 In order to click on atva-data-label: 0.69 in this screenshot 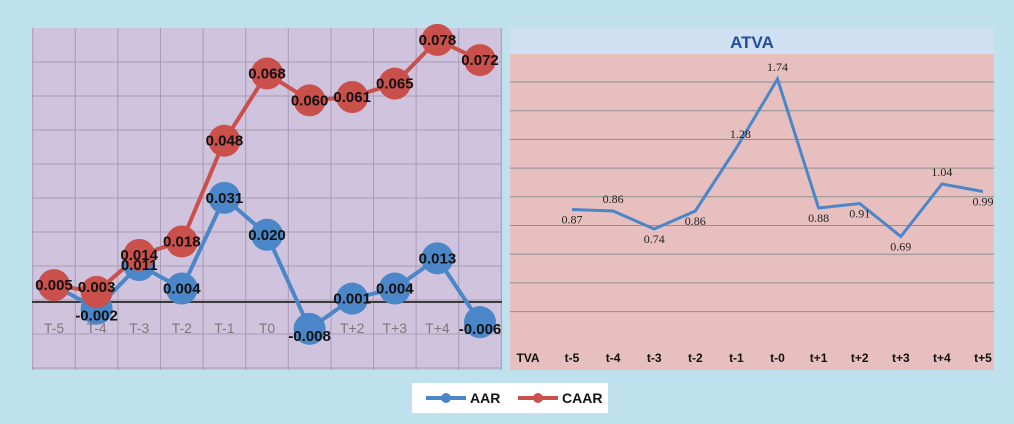, I will do `click(900, 247)`.